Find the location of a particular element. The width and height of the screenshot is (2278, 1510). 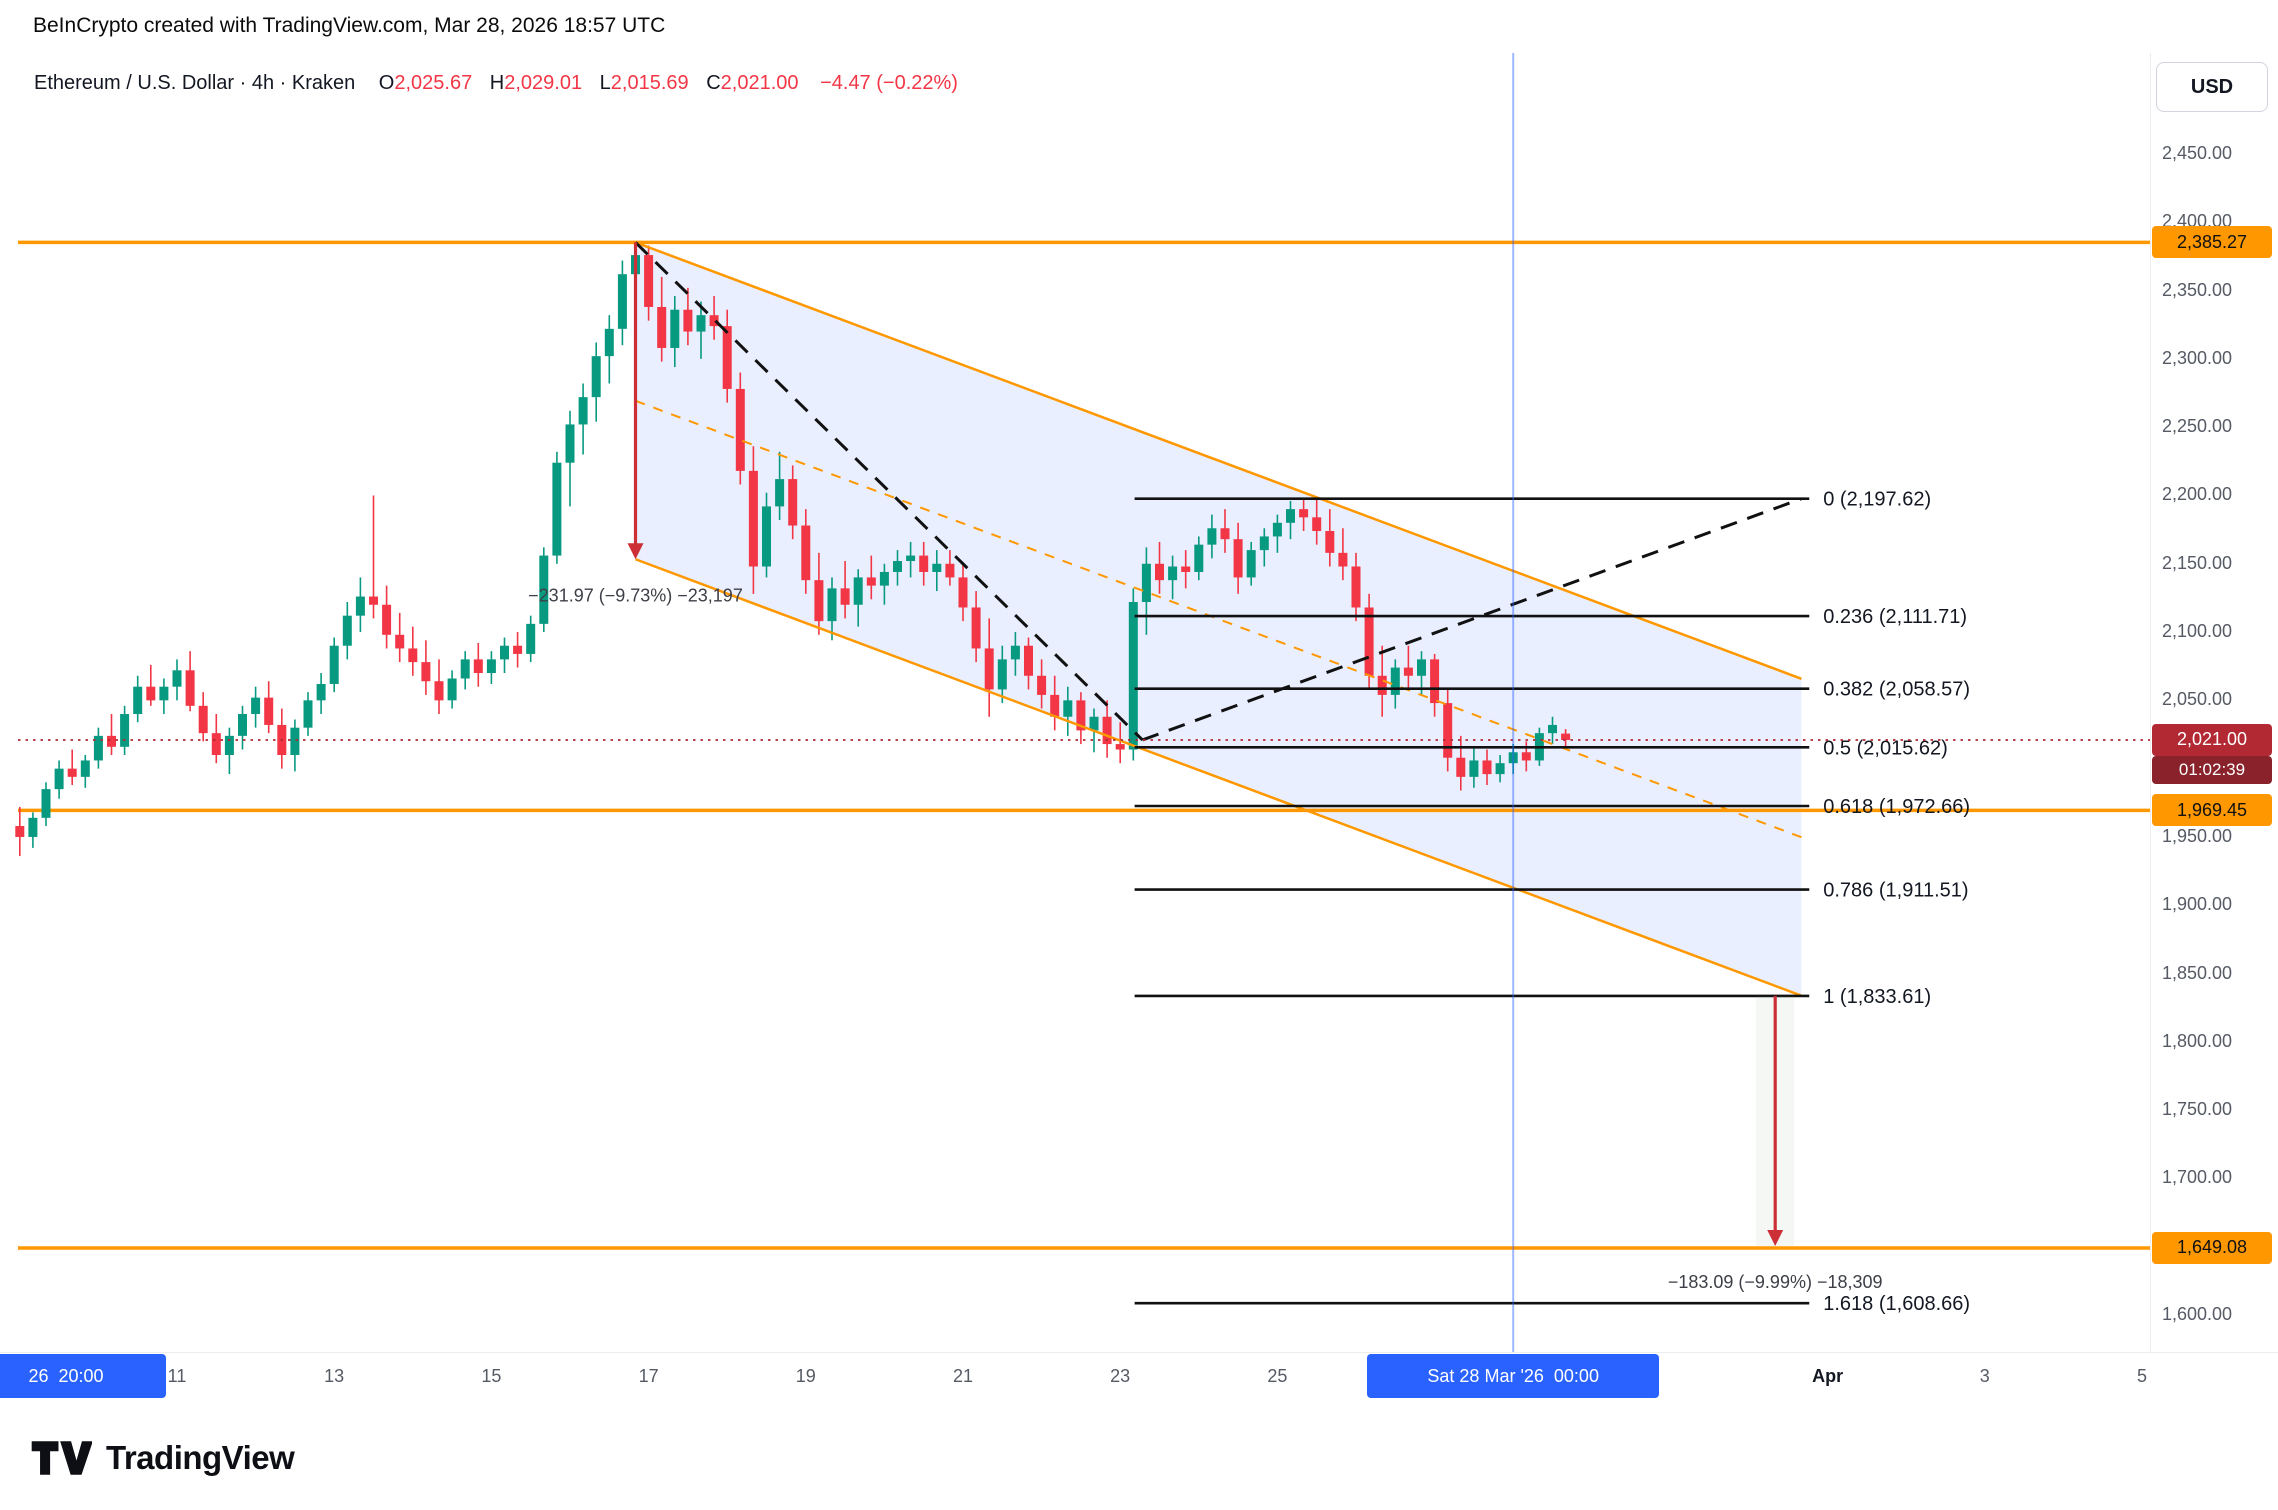

currency-toggle-button: USD is located at coordinates (2212, 87).